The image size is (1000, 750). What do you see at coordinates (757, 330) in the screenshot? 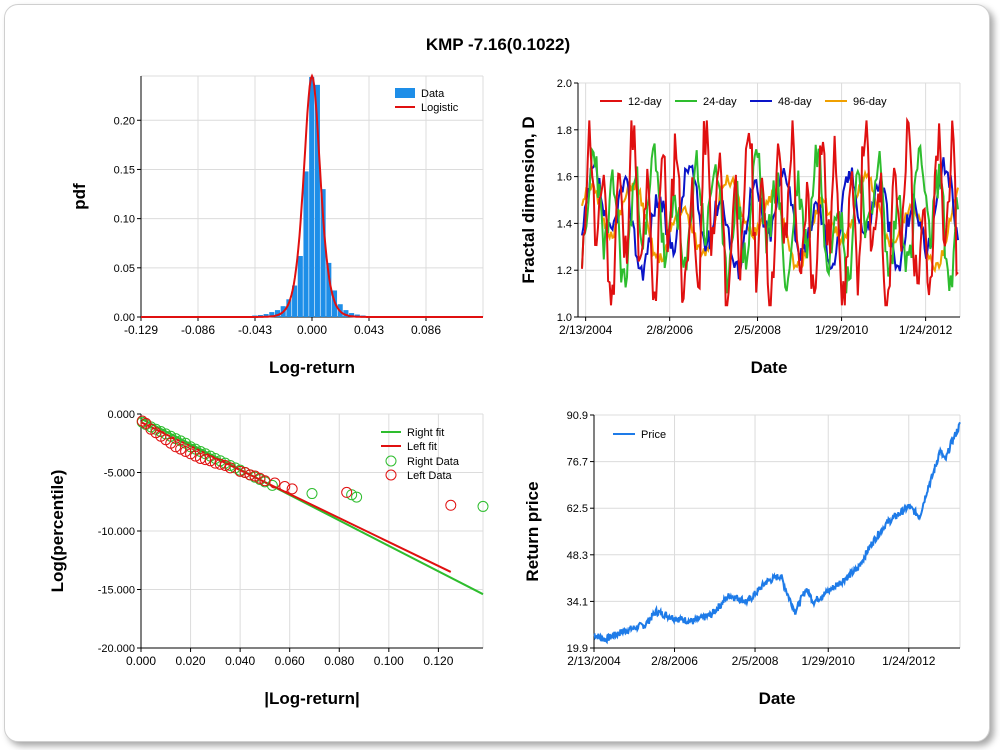
I see `fractal-xtick-label: 2/5/2008` at bounding box center [757, 330].